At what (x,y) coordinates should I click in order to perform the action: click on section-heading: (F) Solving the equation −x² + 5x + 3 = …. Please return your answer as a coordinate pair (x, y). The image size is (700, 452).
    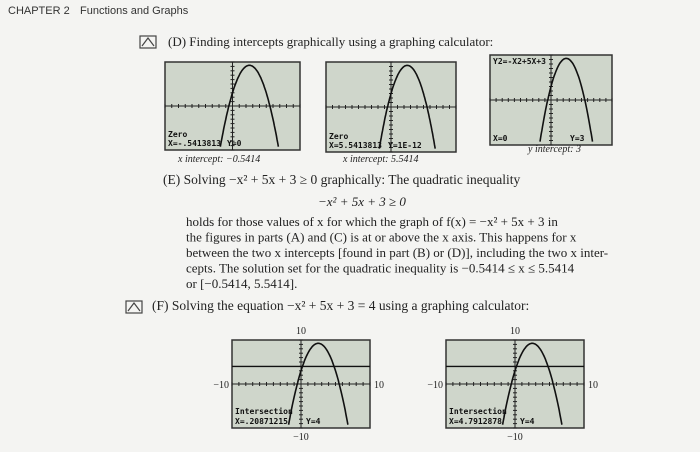
    Looking at the image, I should click on (340, 305).